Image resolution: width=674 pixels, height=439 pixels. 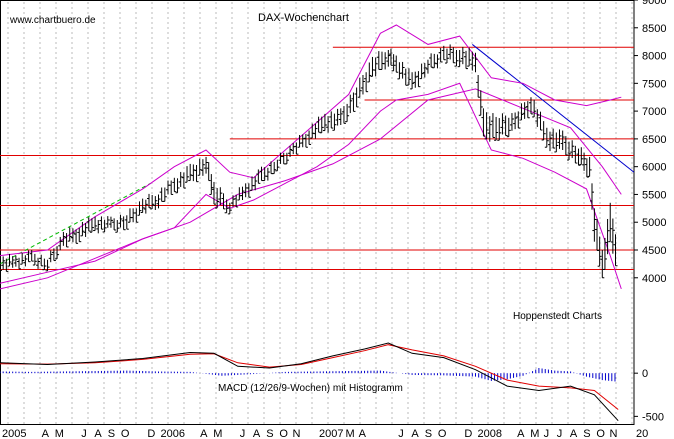 What do you see at coordinates (654, 84) in the screenshot?
I see `price-axis-label: 7500` at bounding box center [654, 84].